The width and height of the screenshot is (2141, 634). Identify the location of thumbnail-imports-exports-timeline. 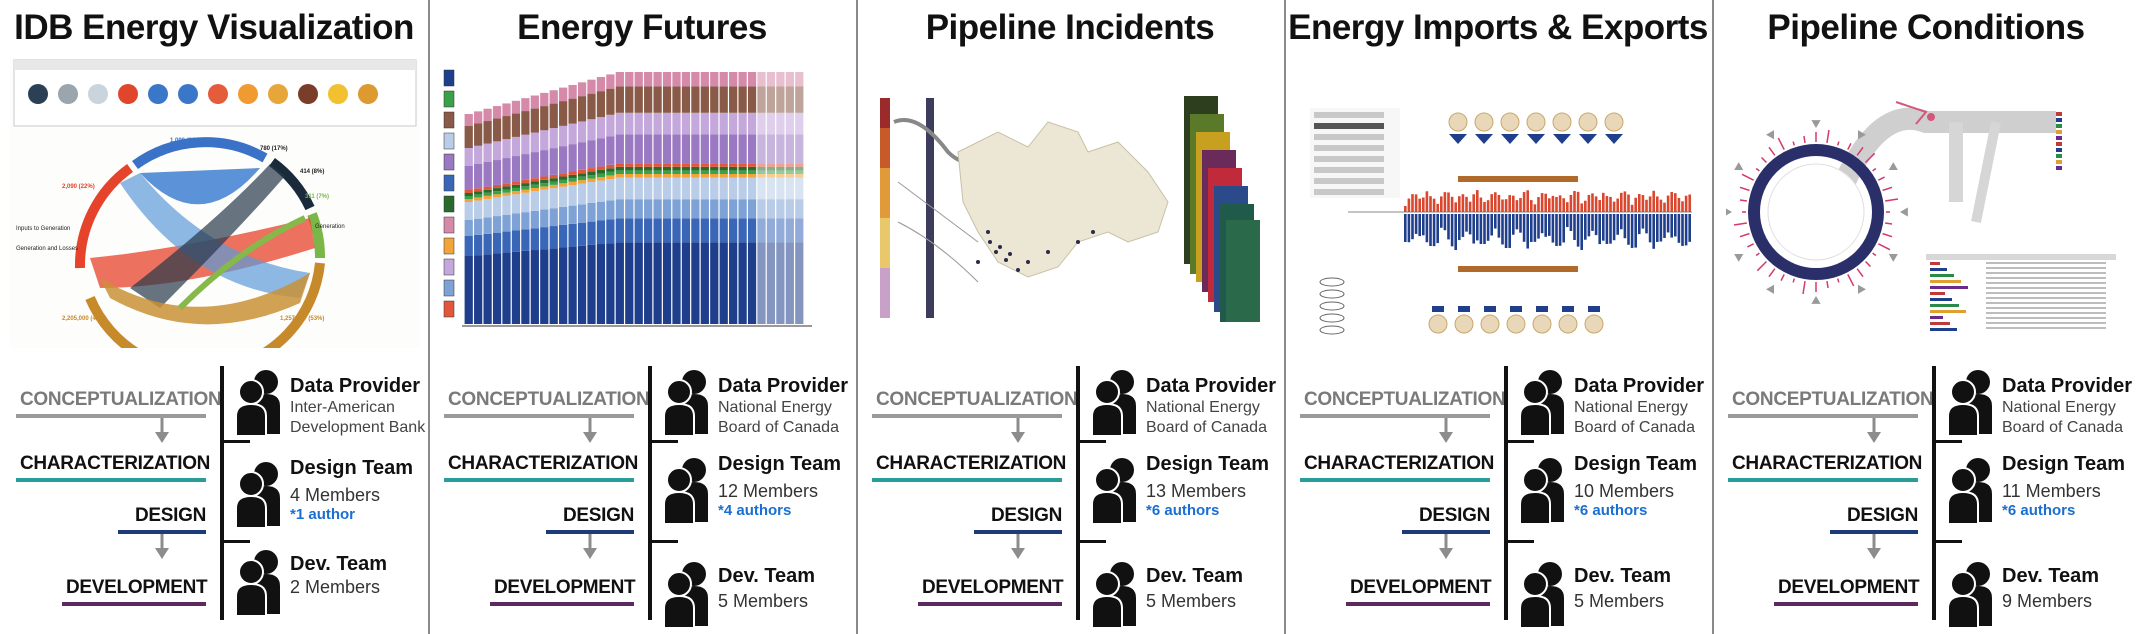
(1501, 205).